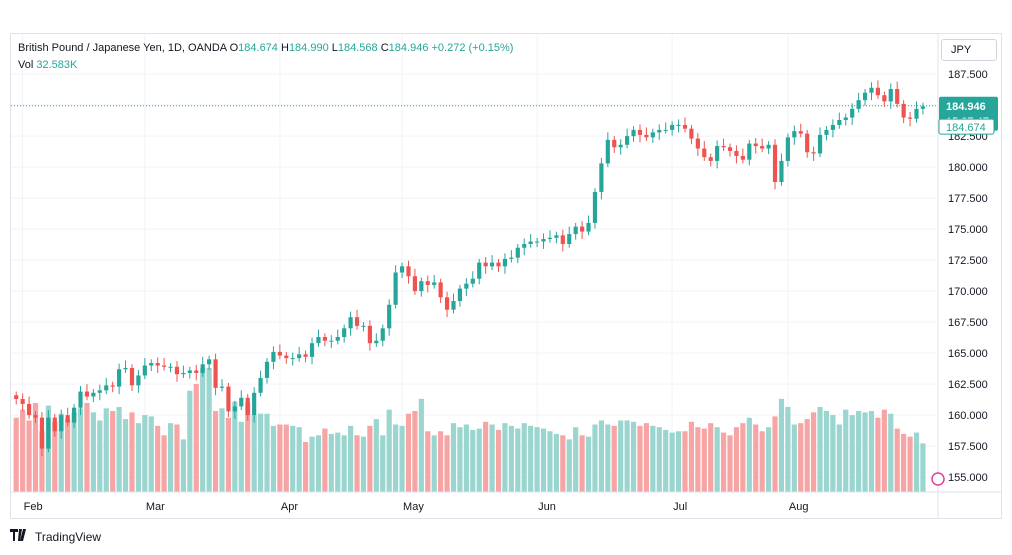  I want to click on change-value: +0.272 (+0.15%), so click(472, 48).